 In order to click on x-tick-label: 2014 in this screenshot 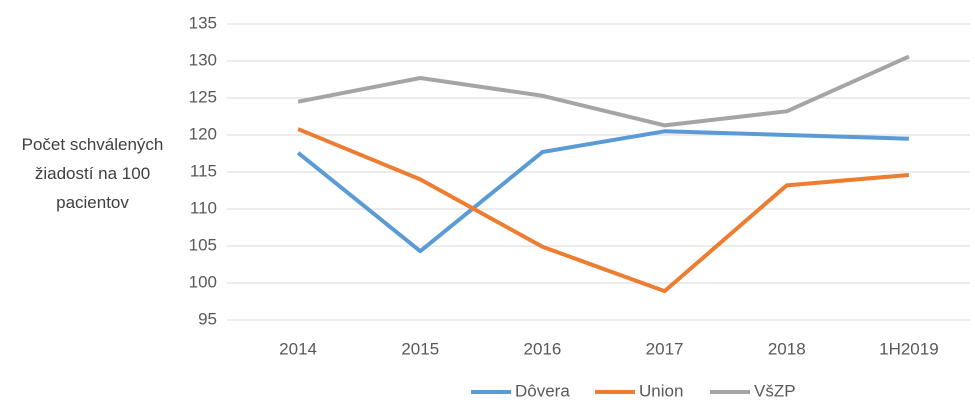, I will do `click(298, 348)`.